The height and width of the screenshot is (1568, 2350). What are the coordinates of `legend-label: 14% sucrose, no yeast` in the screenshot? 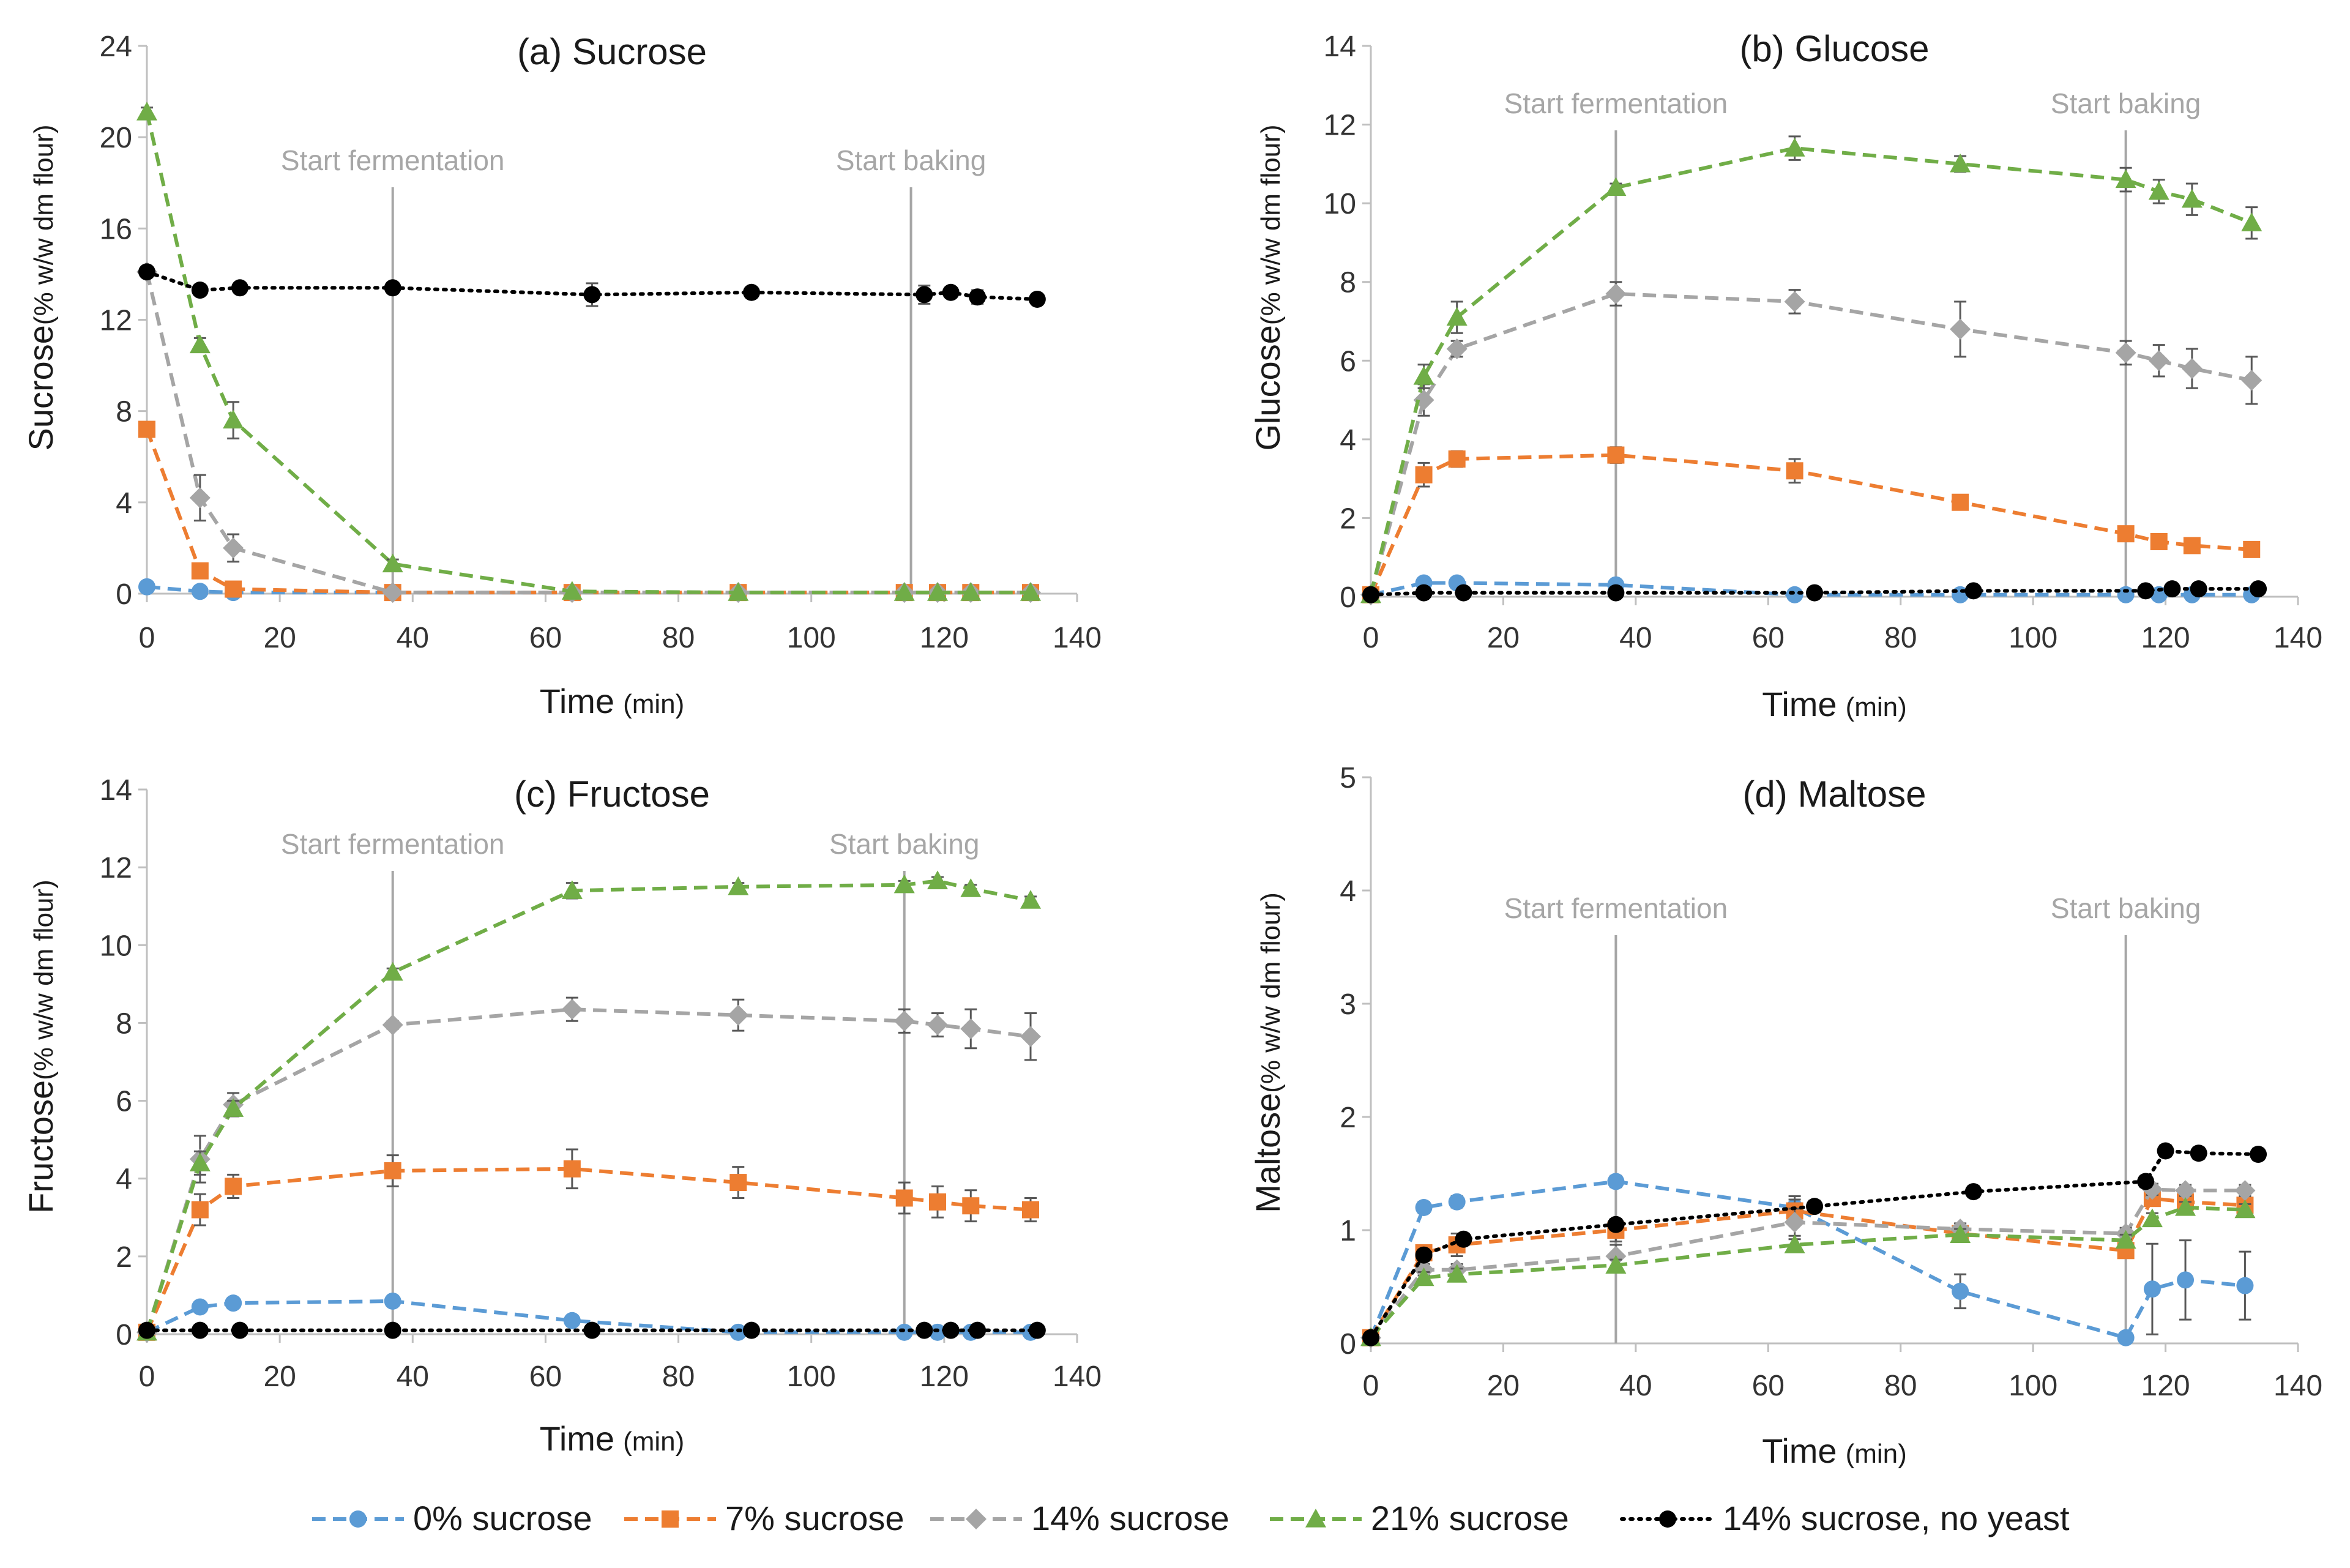 It's located at (1896, 1518).